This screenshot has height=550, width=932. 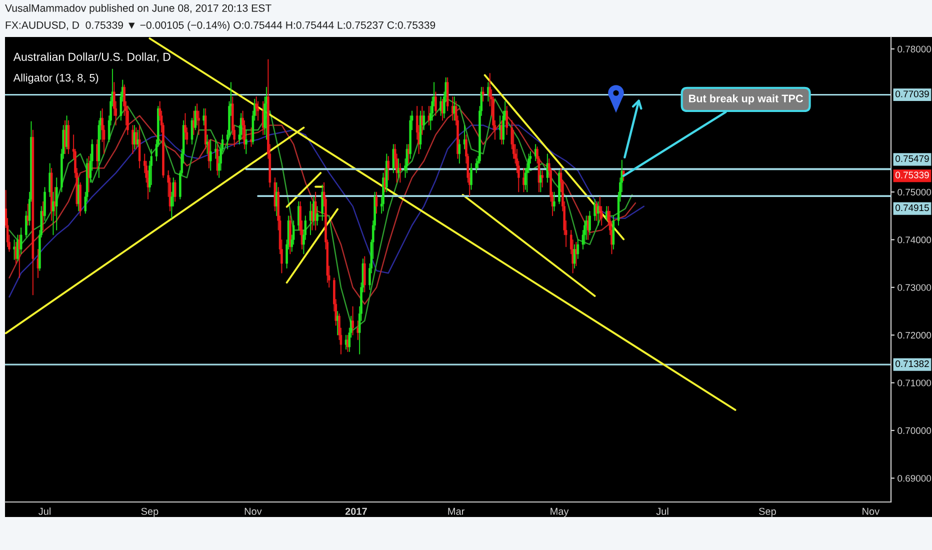 I want to click on x-tick-label: 2017, so click(x=356, y=511).